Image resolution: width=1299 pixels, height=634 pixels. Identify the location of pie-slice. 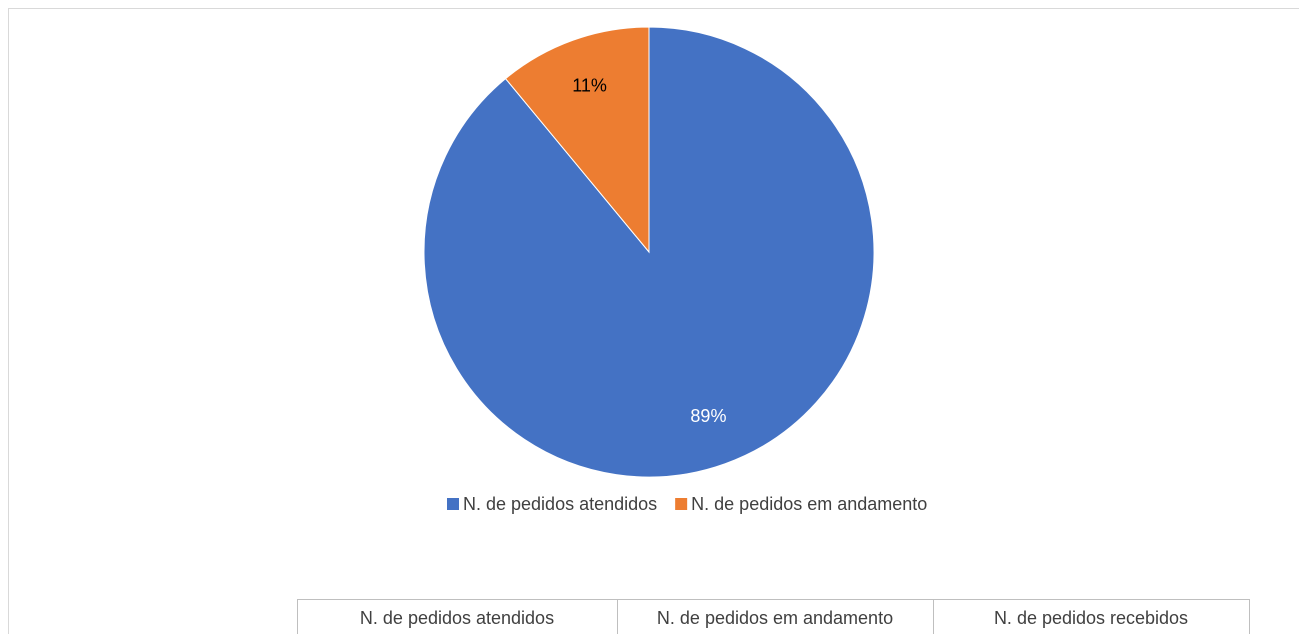
(577, 140).